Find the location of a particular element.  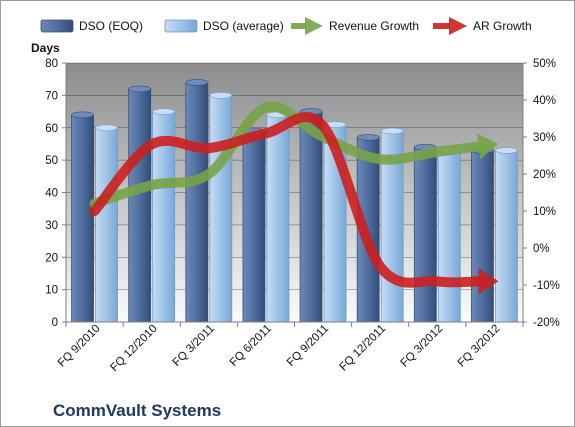

y2-tick-label: 50% is located at coordinates (544, 64).